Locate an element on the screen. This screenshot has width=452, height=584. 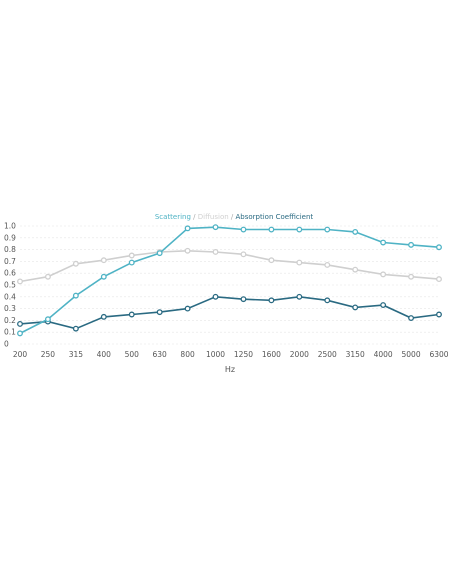
title-part-3: / is located at coordinates (232, 217).